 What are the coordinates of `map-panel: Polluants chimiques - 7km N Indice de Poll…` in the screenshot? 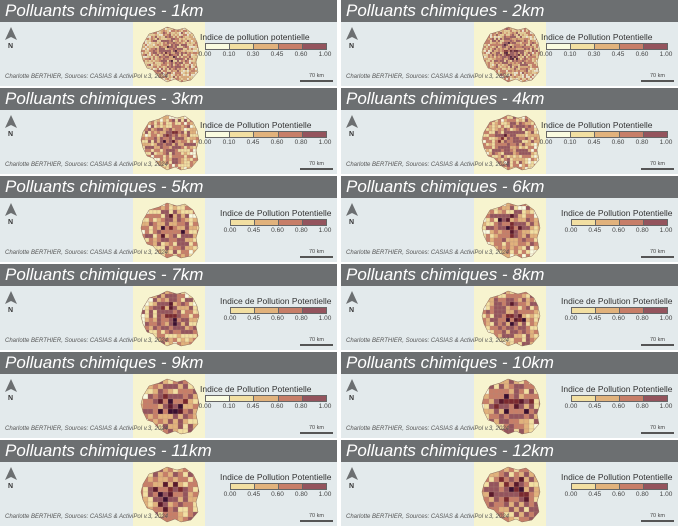 It's located at (168, 307).